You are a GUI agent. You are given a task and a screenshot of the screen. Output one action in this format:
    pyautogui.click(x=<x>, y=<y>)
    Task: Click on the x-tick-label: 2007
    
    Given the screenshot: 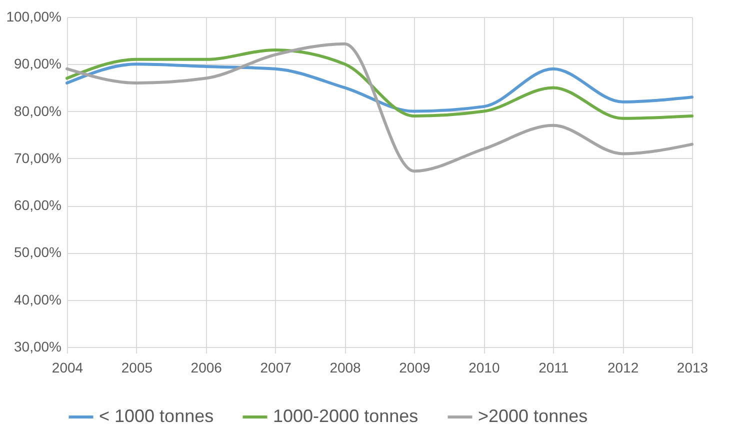 What is the action you would take?
    pyautogui.click(x=276, y=368)
    